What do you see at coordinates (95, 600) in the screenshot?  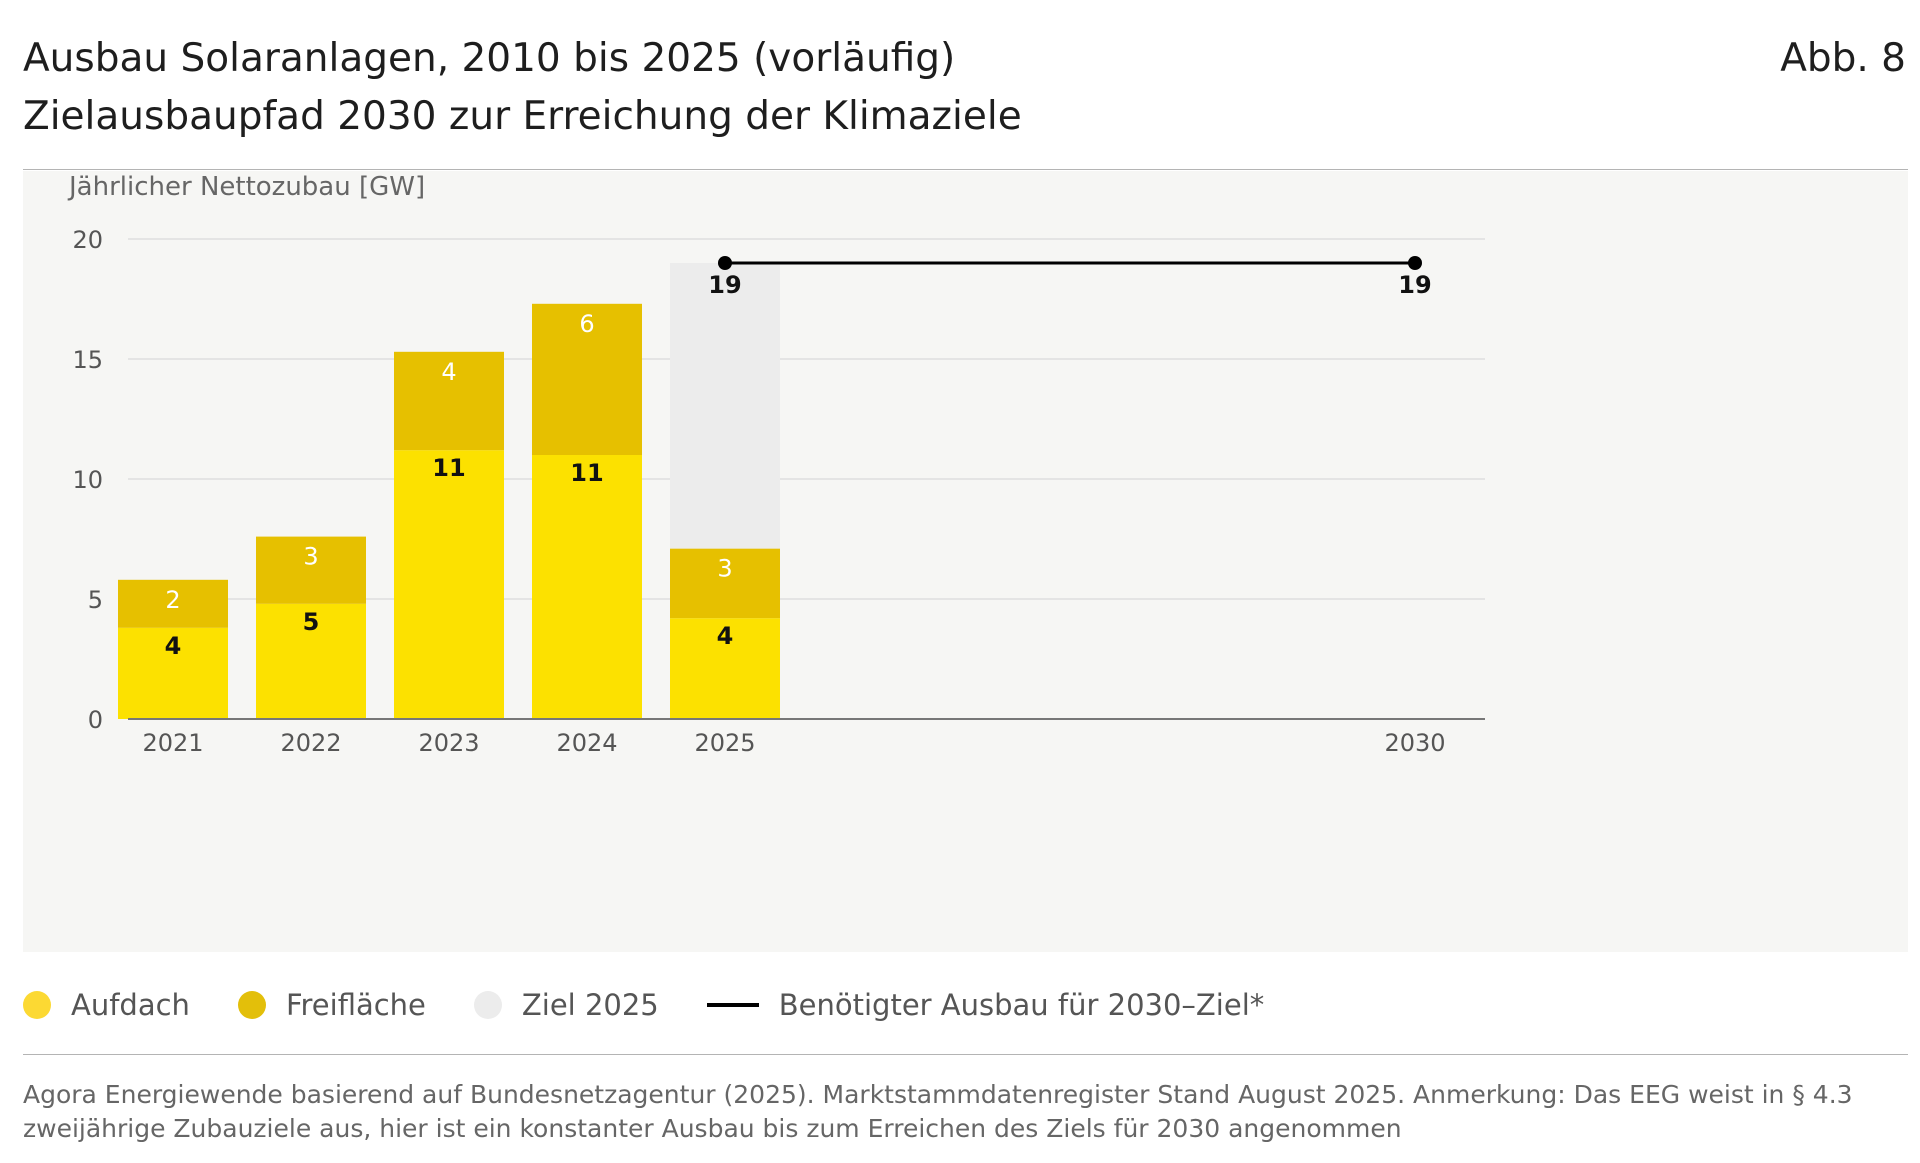 I see `y-tick-label: 5` at bounding box center [95, 600].